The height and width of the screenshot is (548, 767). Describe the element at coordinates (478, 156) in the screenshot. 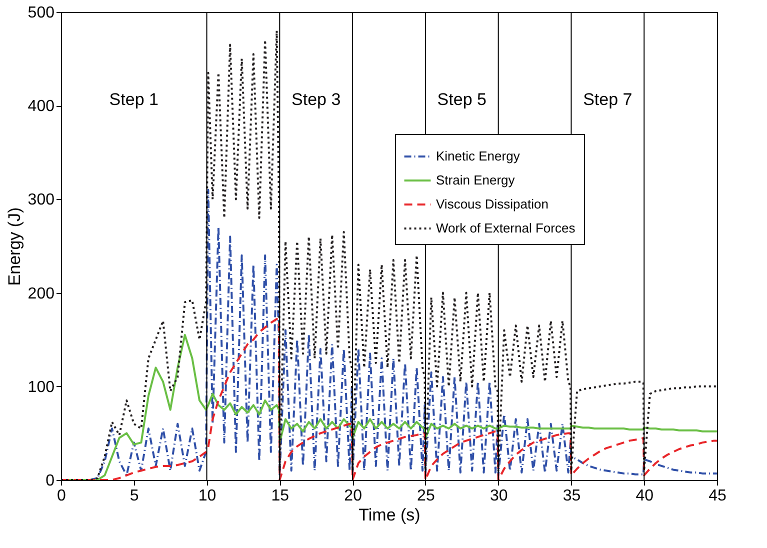

I see `legend-label: Kinetic Energy` at that location.